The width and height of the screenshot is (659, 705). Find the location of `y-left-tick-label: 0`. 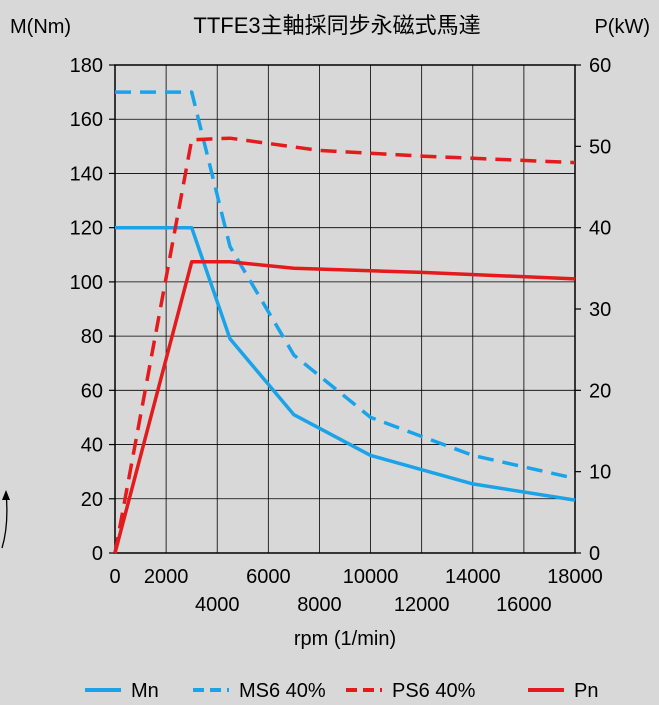

y-left-tick-label: 0 is located at coordinates (97, 554).